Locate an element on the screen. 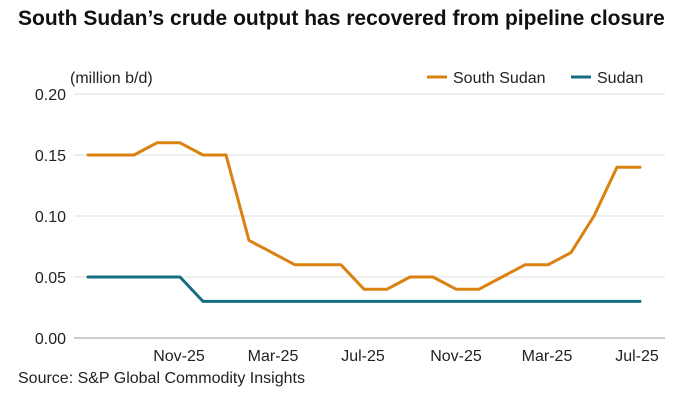 This screenshot has height=403, width=700. legend-label-south-sudan: South Sudan is located at coordinates (499, 78).